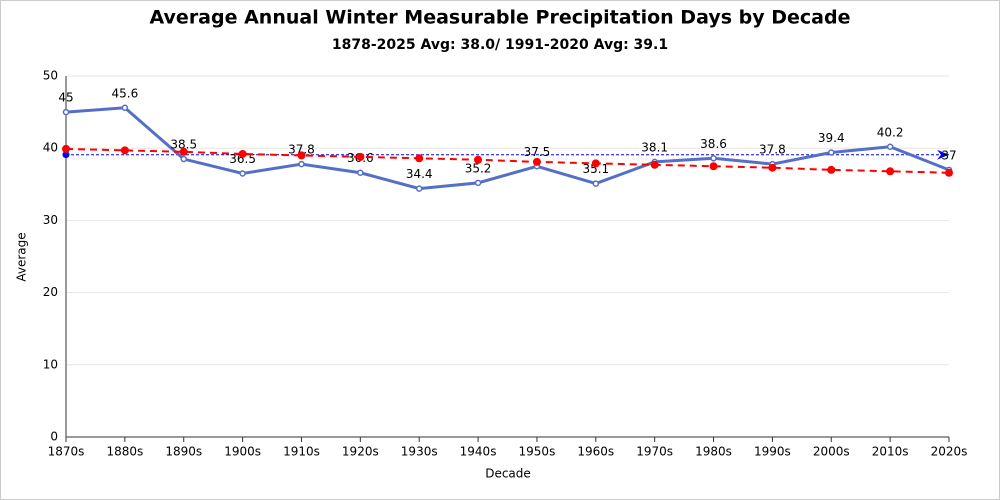 This screenshot has width=1000, height=500. Describe the element at coordinates (949, 452) in the screenshot. I see `x-tick-label: 2020s` at that location.